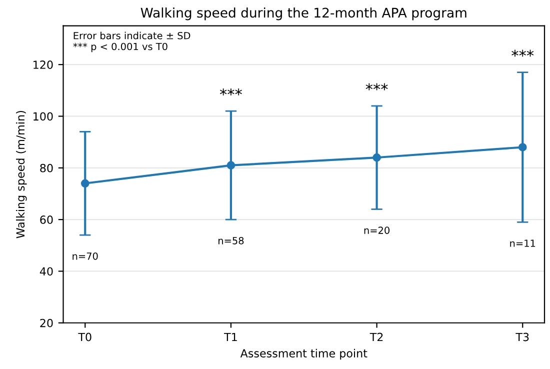 The image size is (550, 369). Describe the element at coordinates (303, 13) in the screenshot. I see `chart-title: Walking speed during the 12-month APA program` at that location.